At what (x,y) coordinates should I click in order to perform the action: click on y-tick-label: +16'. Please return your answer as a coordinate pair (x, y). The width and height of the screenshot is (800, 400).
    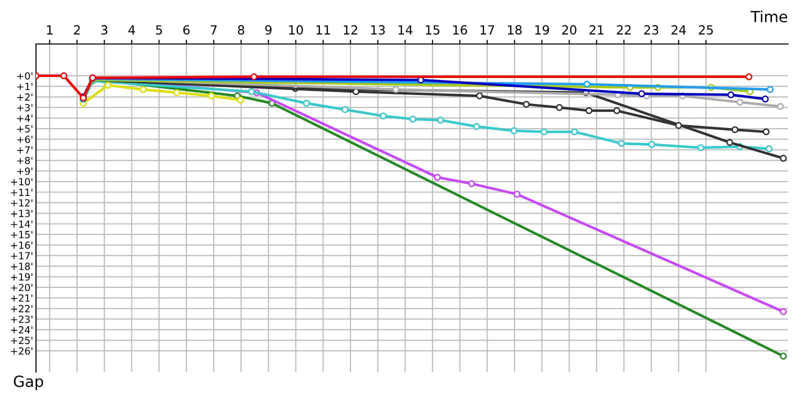
    Looking at the image, I should click on (21, 245).